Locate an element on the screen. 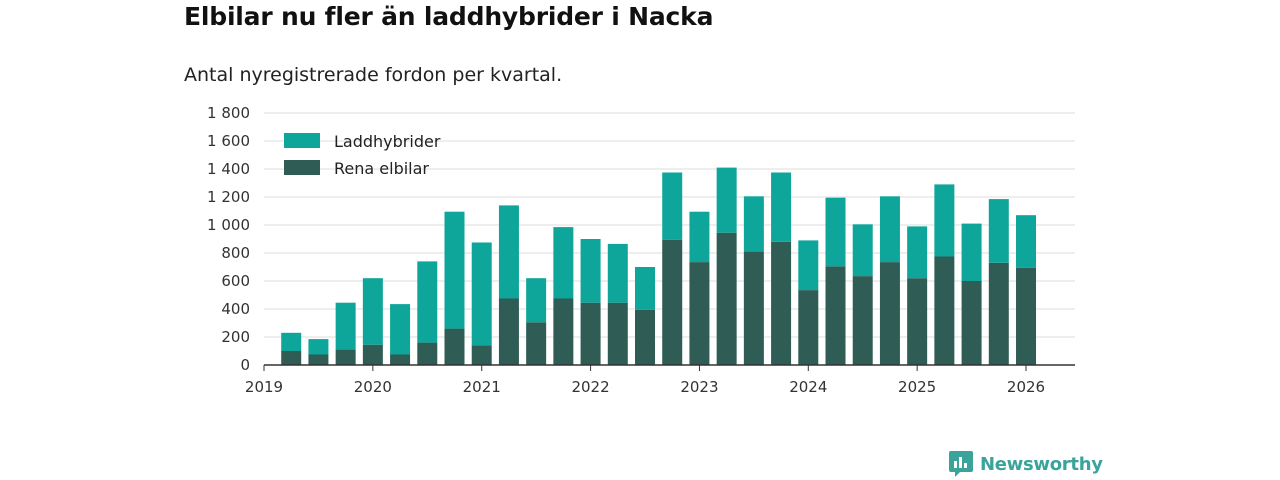 The width and height of the screenshot is (1280, 480). chart-subtitle: Antal nyregistrerade fordon per kvartal. is located at coordinates (373, 75).